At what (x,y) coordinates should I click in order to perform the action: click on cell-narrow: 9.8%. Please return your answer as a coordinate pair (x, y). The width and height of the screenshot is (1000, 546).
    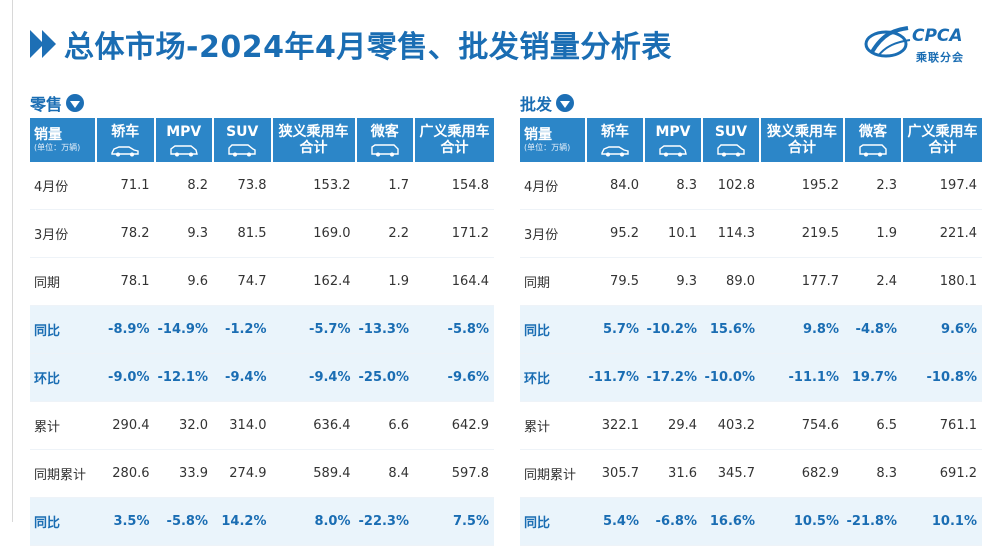
    Looking at the image, I should click on (802, 329).